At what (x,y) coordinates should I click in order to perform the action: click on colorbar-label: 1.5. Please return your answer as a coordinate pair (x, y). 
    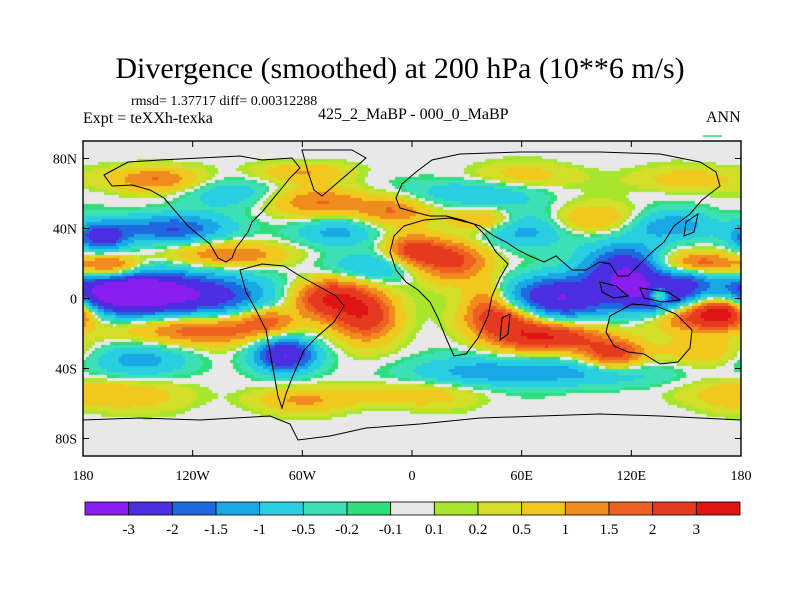
    Looking at the image, I should click on (609, 530).